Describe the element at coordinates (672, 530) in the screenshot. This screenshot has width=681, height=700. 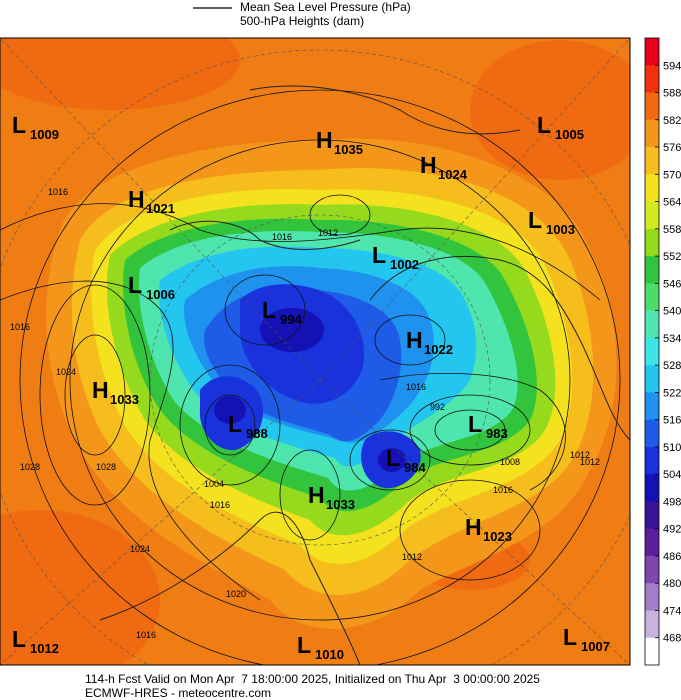
I see `colorbar-label: 492` at that location.